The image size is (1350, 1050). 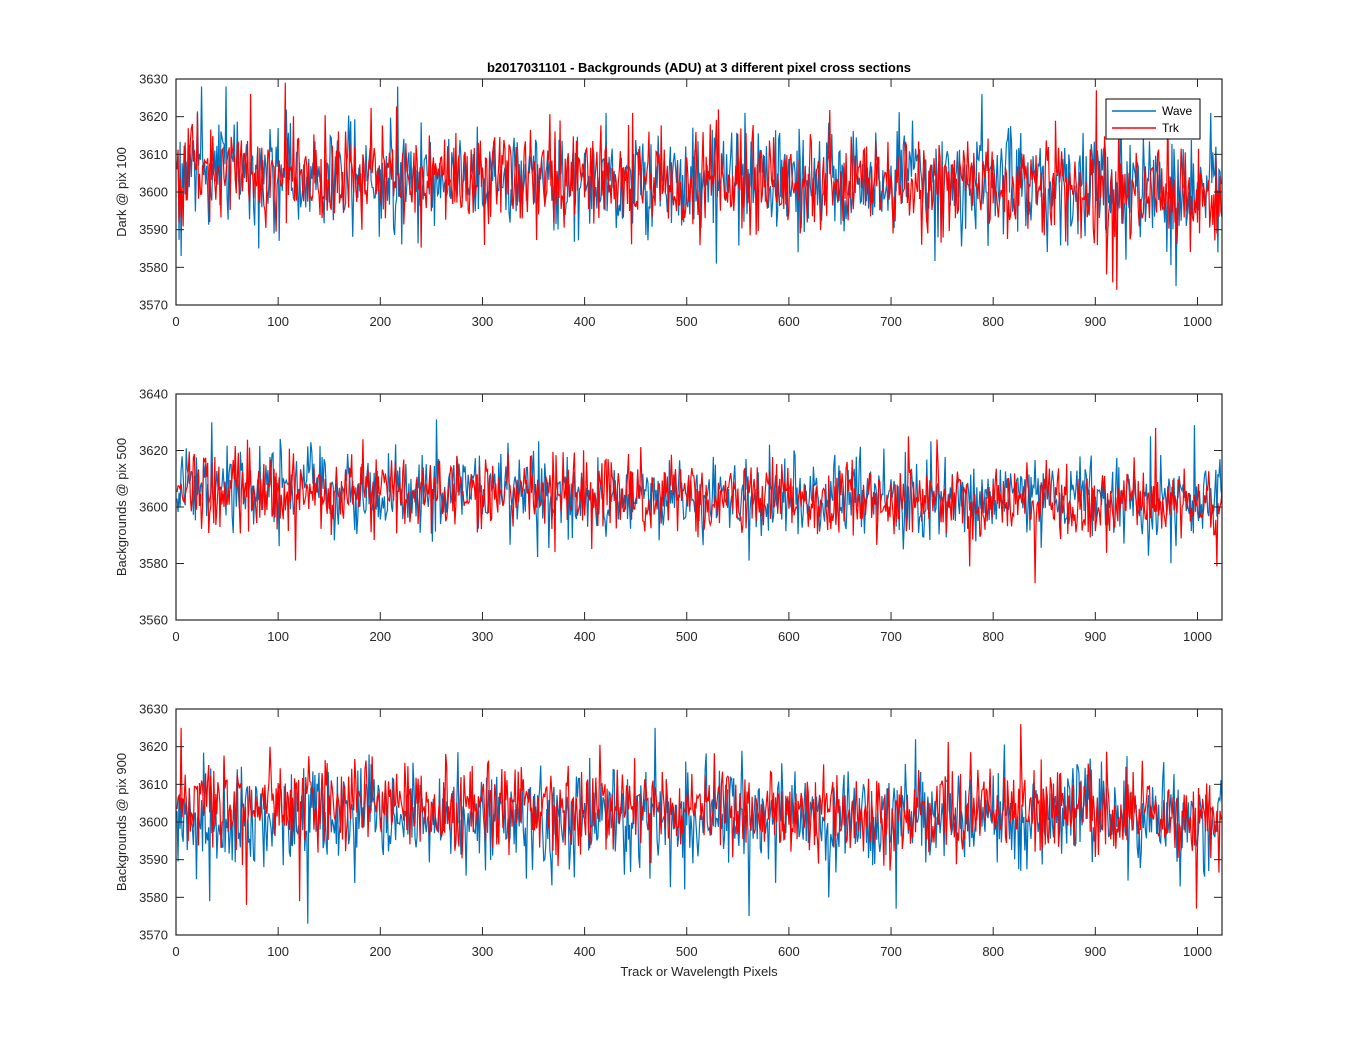 What do you see at coordinates (153, 620) in the screenshot?
I see `y-tick-label: 3560` at bounding box center [153, 620].